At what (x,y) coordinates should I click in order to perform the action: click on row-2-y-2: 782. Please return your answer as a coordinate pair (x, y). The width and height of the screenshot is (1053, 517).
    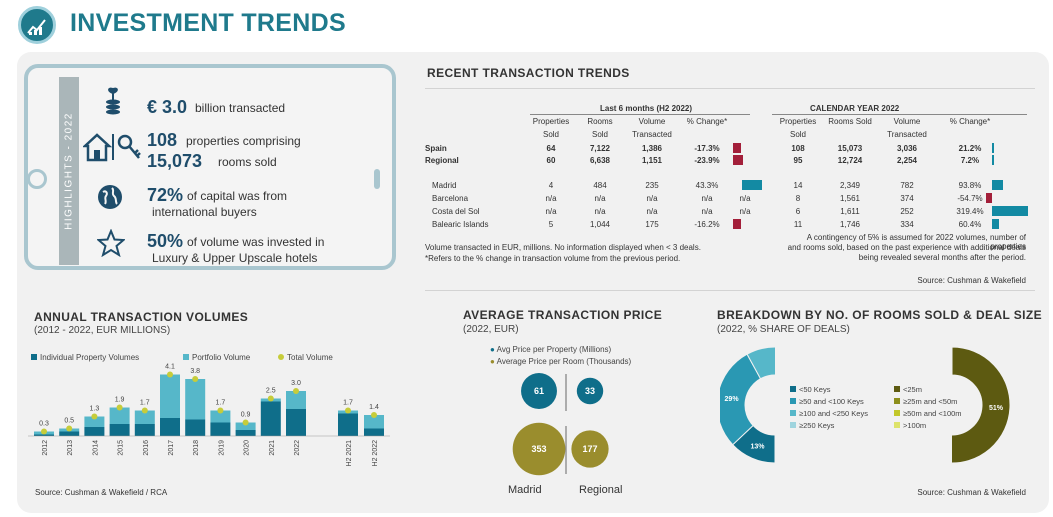
    Looking at the image, I should click on (907, 185).